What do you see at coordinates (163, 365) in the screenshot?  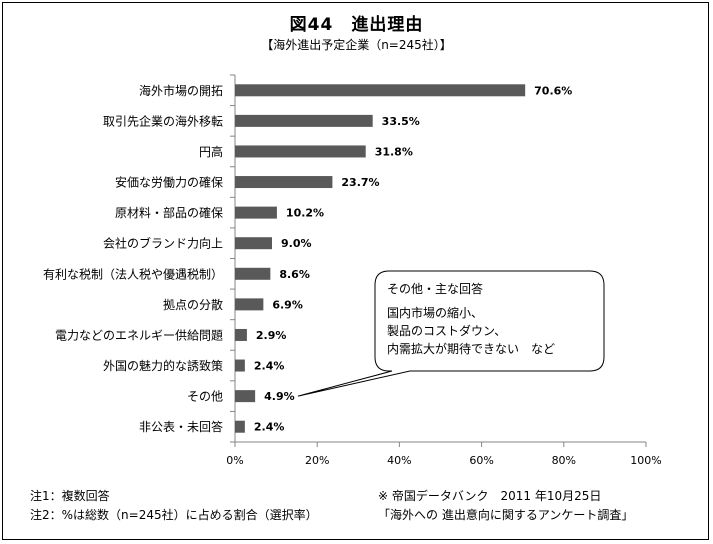 I see `category-label: 外国の魅力的な誘致策` at bounding box center [163, 365].